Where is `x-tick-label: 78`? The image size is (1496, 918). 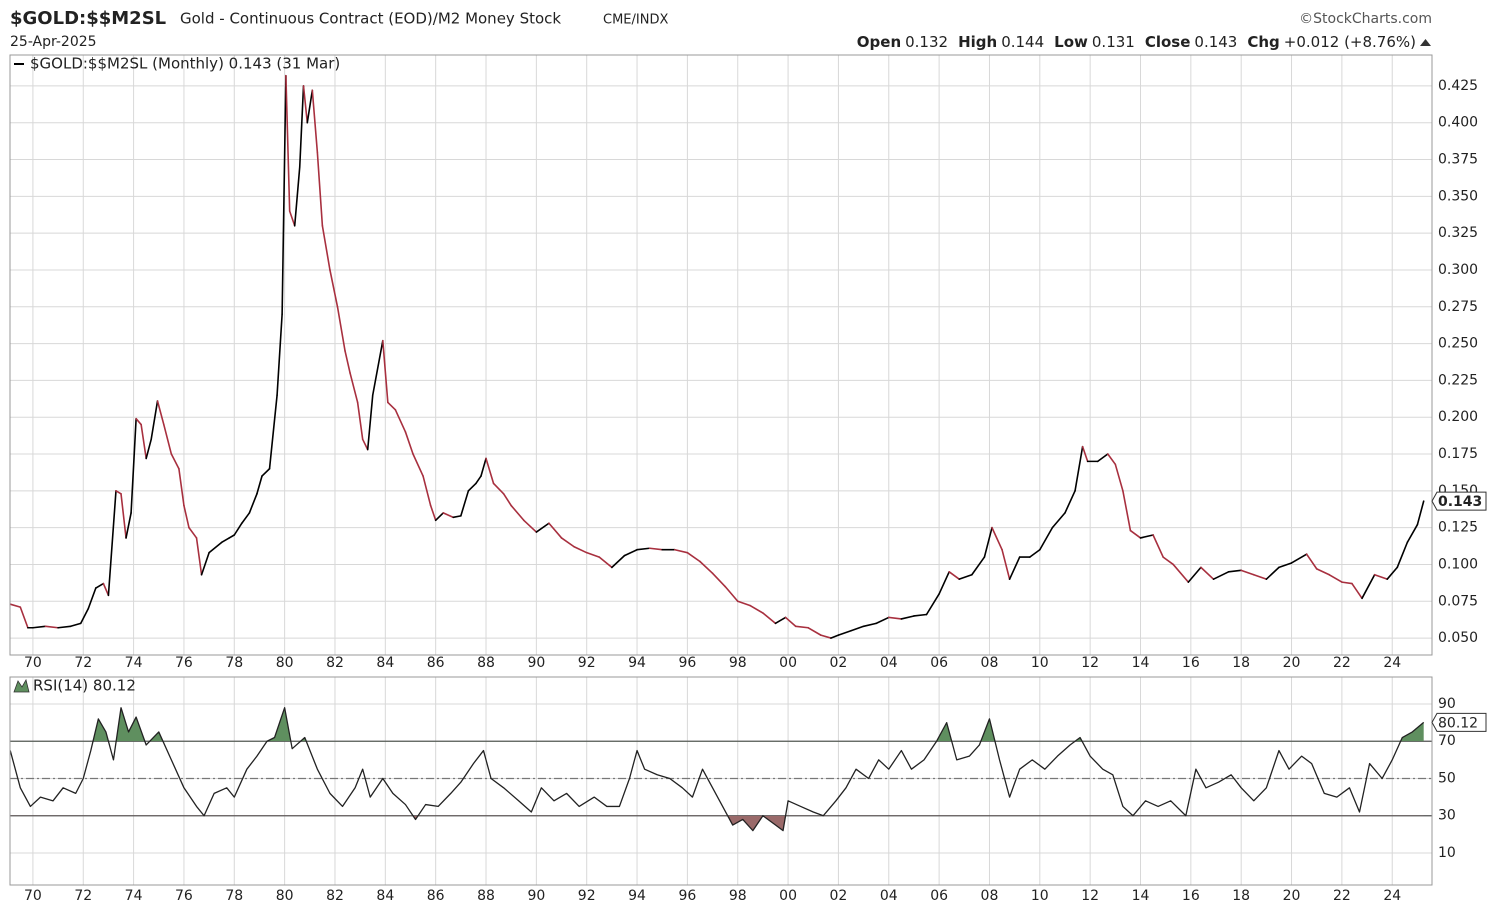
x-tick-label: 78 is located at coordinates (234, 896).